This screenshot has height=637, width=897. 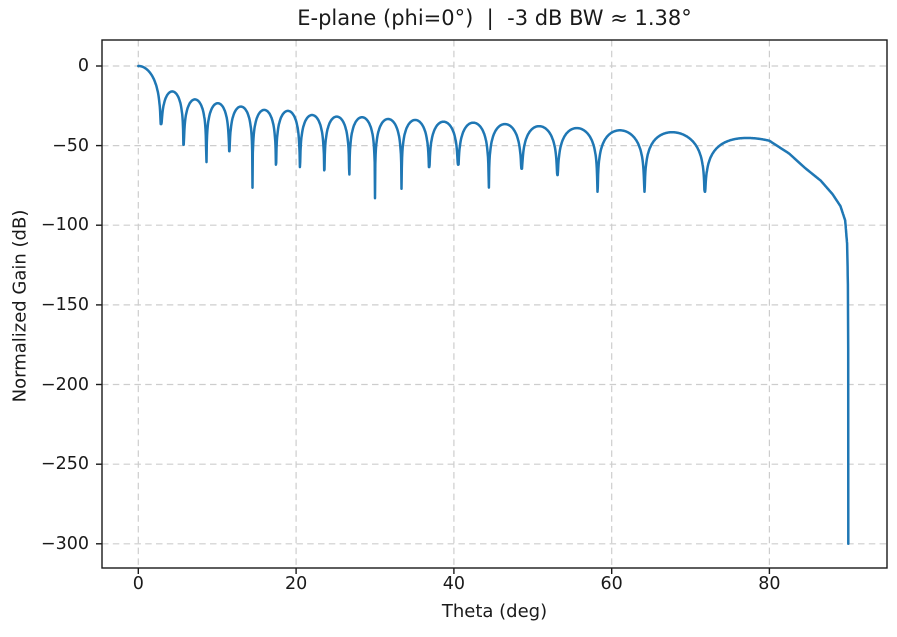 I want to click on y-tick-label: −200, so click(x=64, y=384).